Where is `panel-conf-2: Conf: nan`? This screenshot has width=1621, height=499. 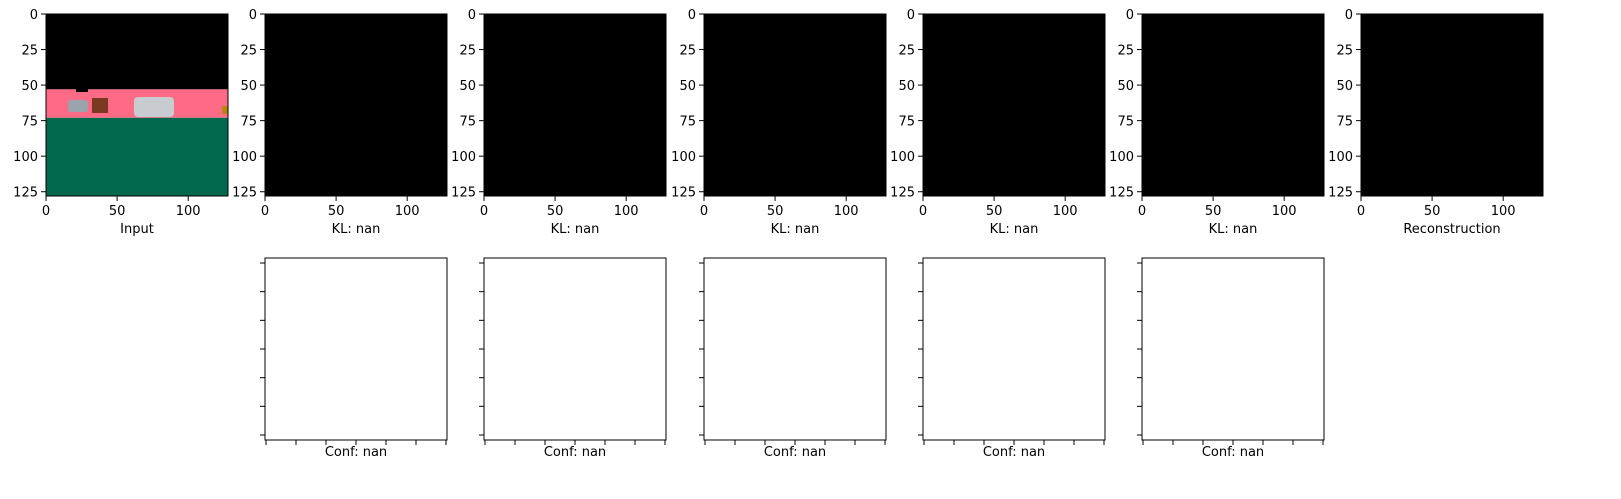
panel-conf-2: Conf: nan is located at coordinates (573, 358).